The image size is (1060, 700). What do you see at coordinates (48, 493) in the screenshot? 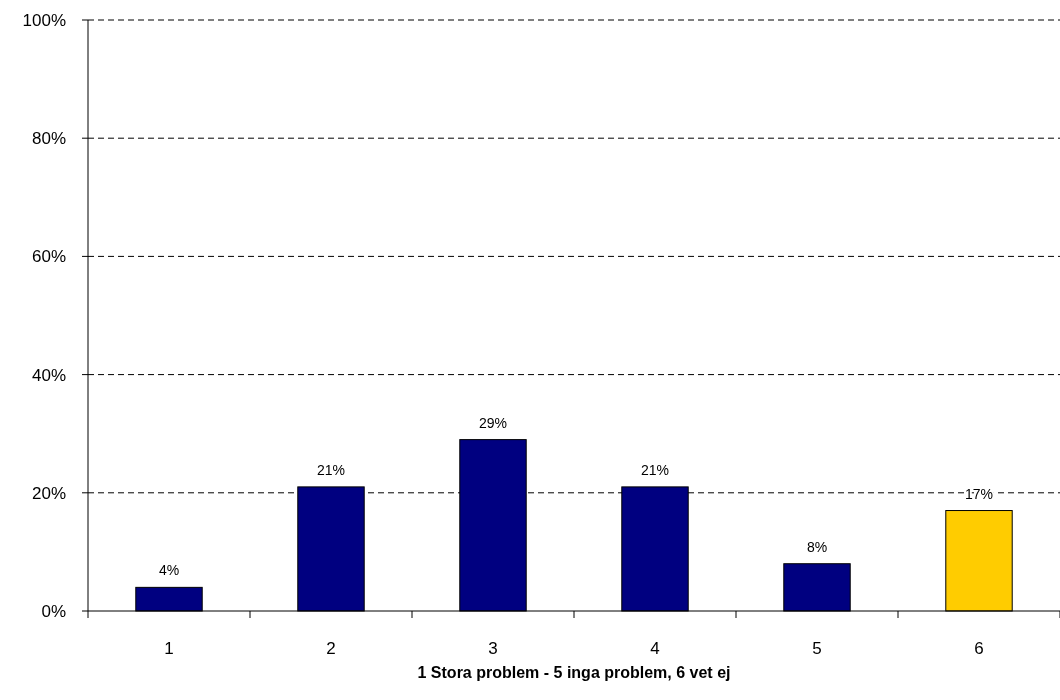
I see `y-tick-label: 20%` at bounding box center [48, 493].